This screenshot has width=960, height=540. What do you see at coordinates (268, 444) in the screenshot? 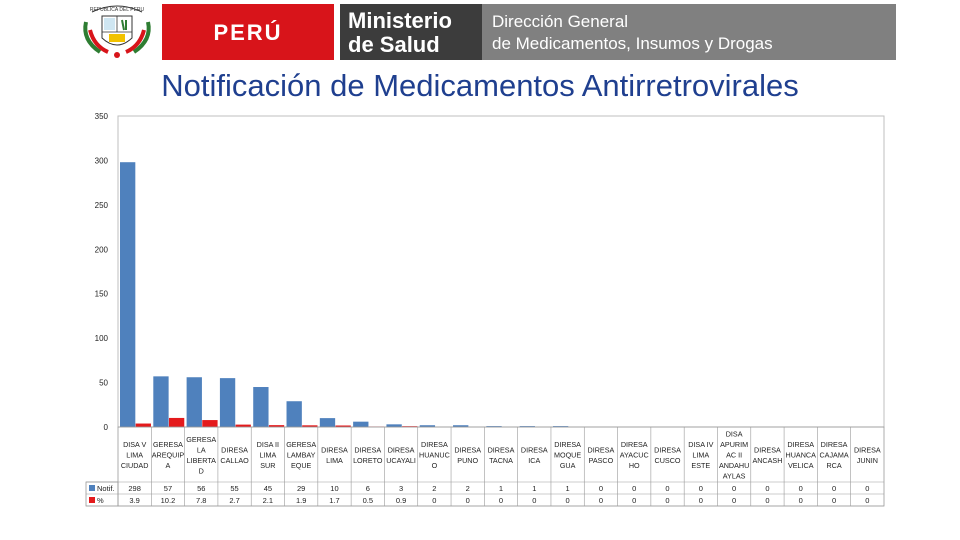
I see `category-label: DISA II` at bounding box center [268, 444].